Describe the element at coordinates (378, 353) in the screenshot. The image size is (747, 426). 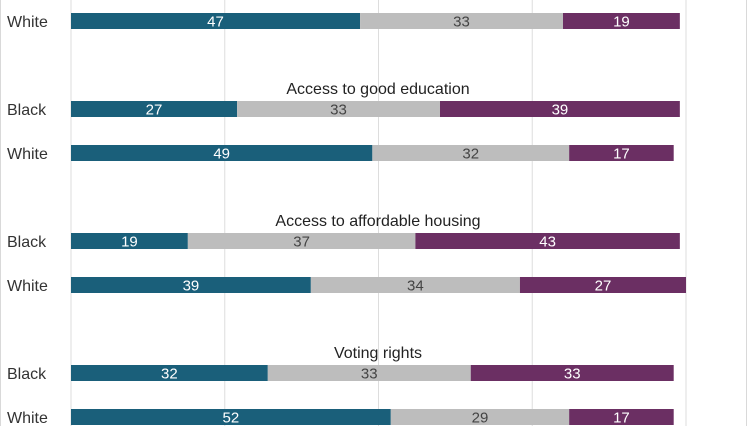
I see `group-title: Voting rights` at that location.